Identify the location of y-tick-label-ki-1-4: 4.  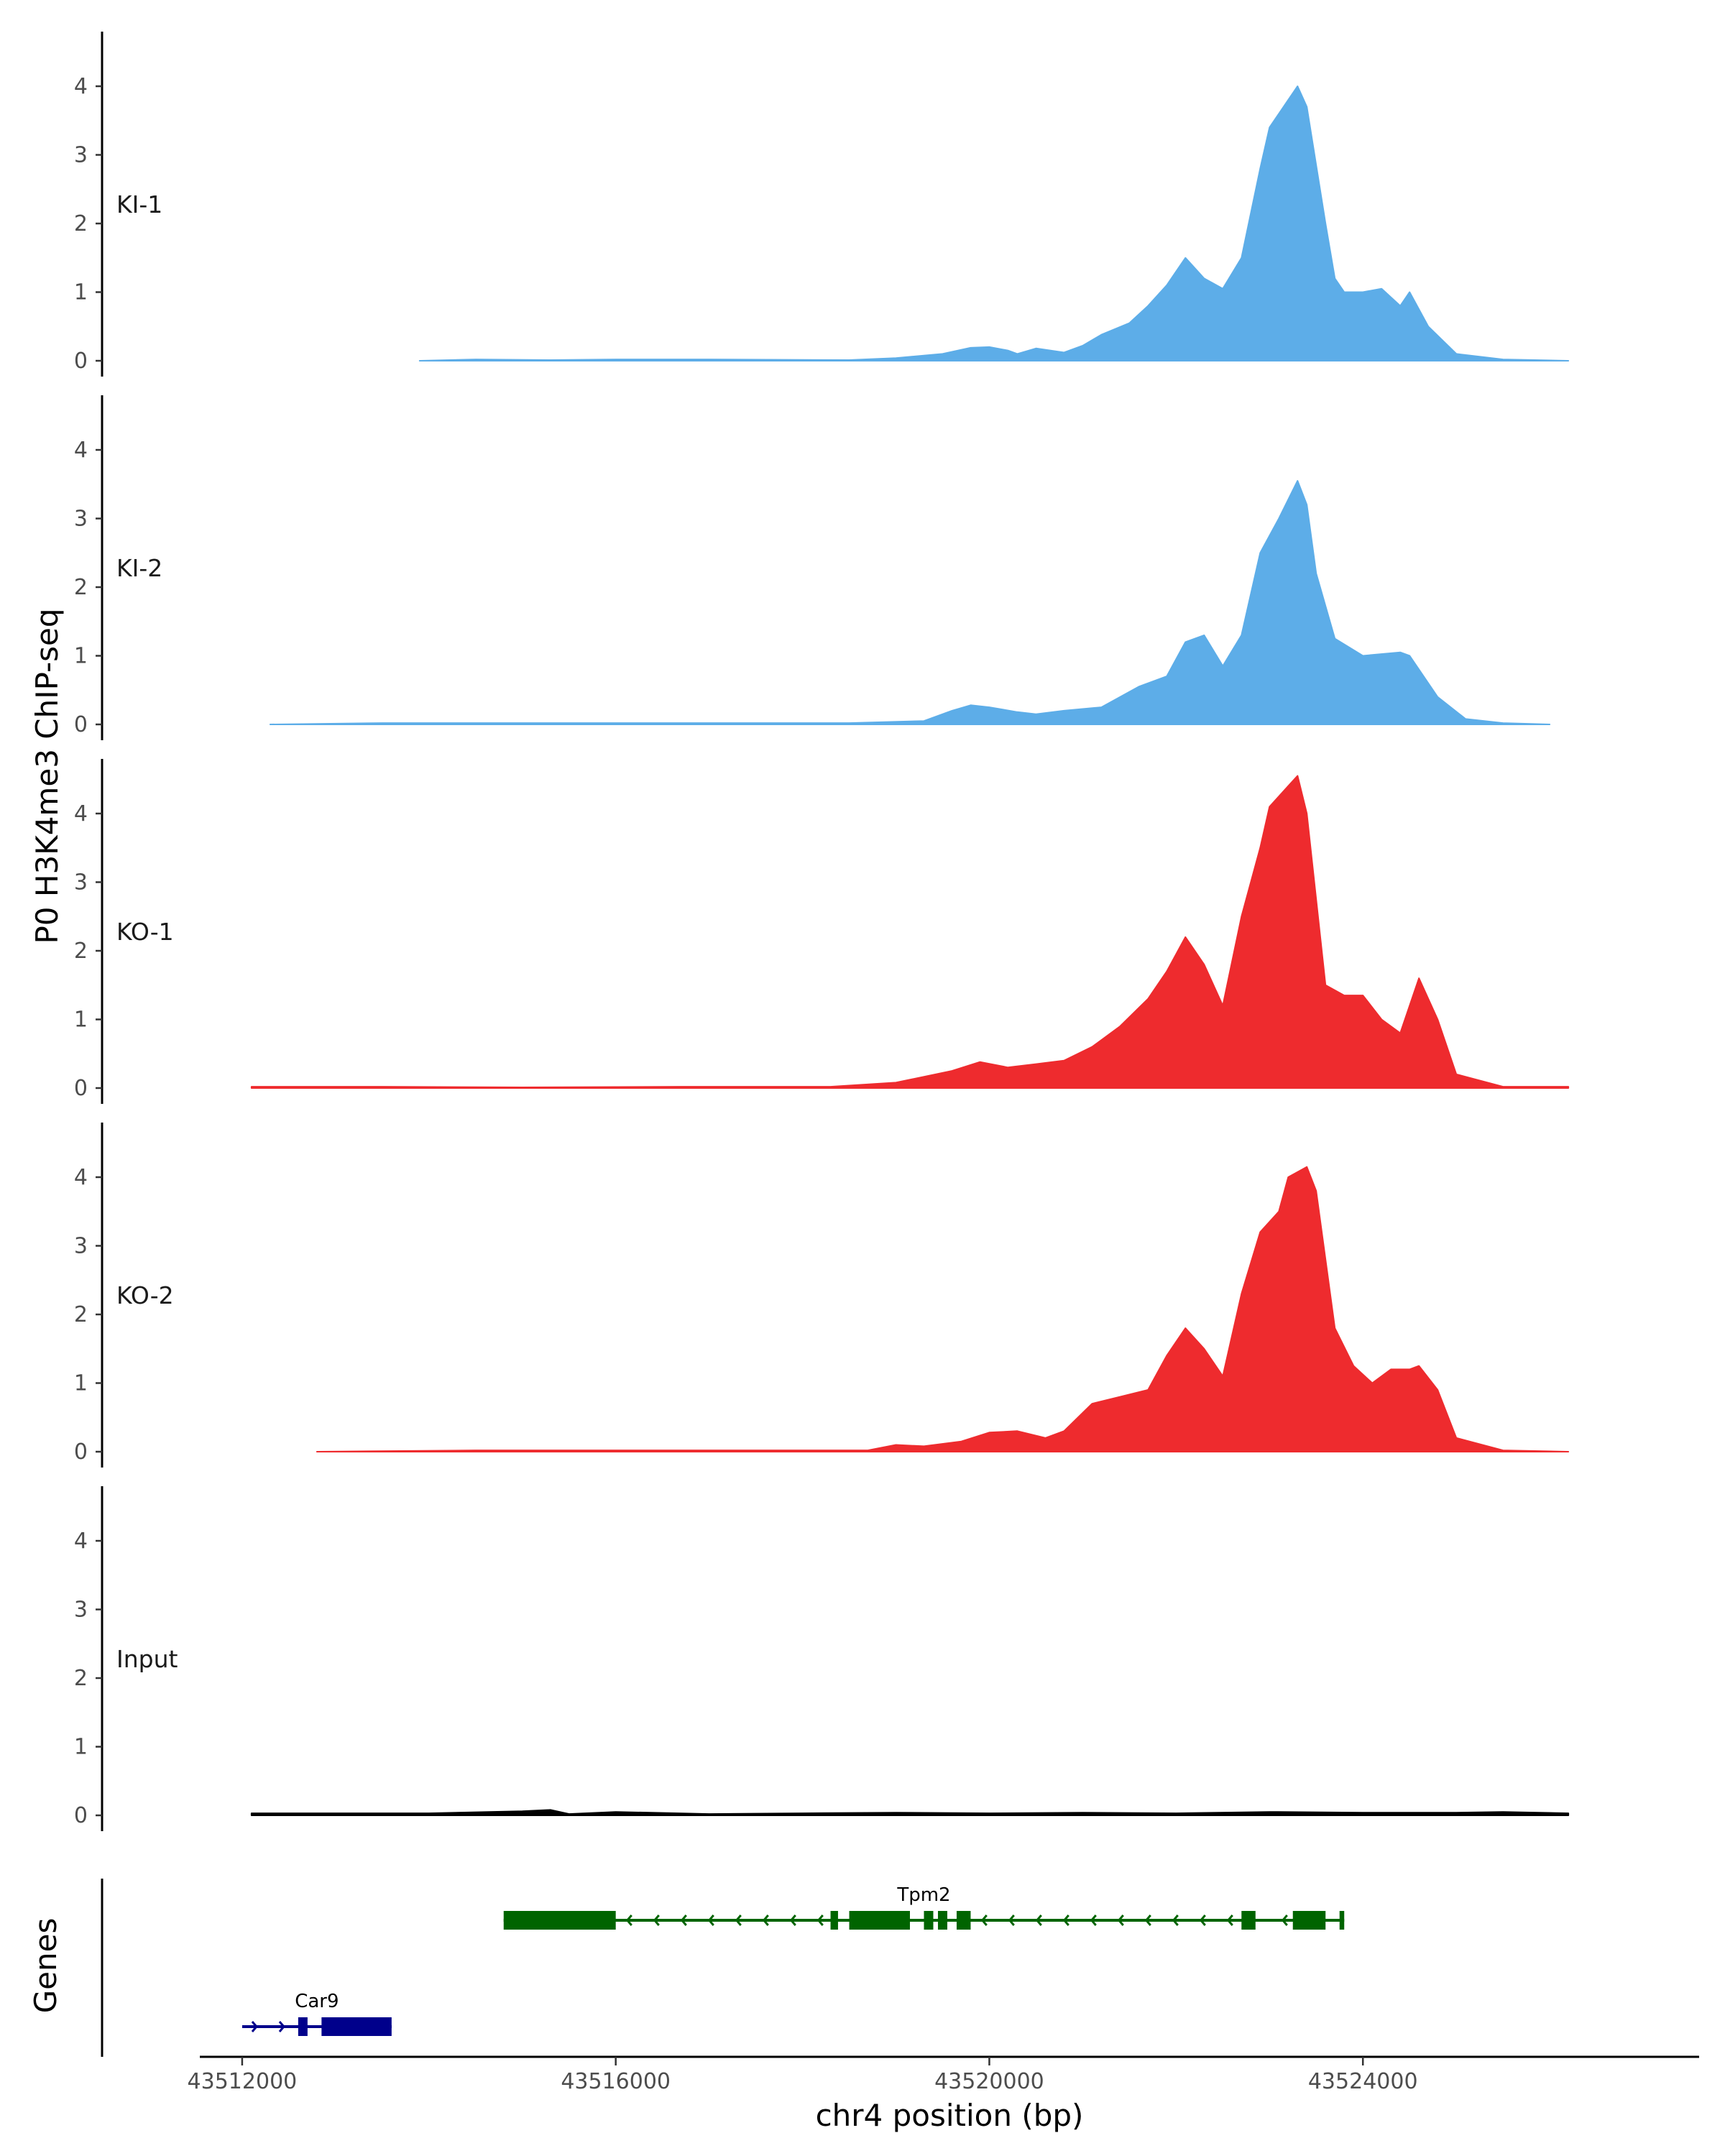
(81, 86).